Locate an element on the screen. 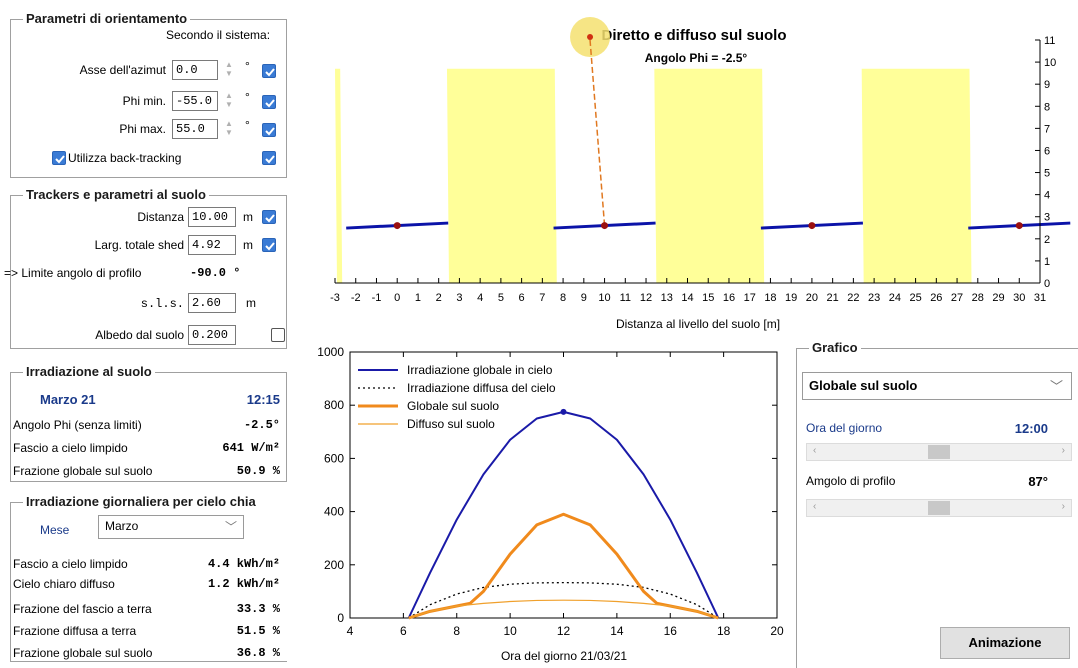 Image resolution: width=1078 pixels, height=668 pixels. y-tick-label: 800 is located at coordinates (334, 405).